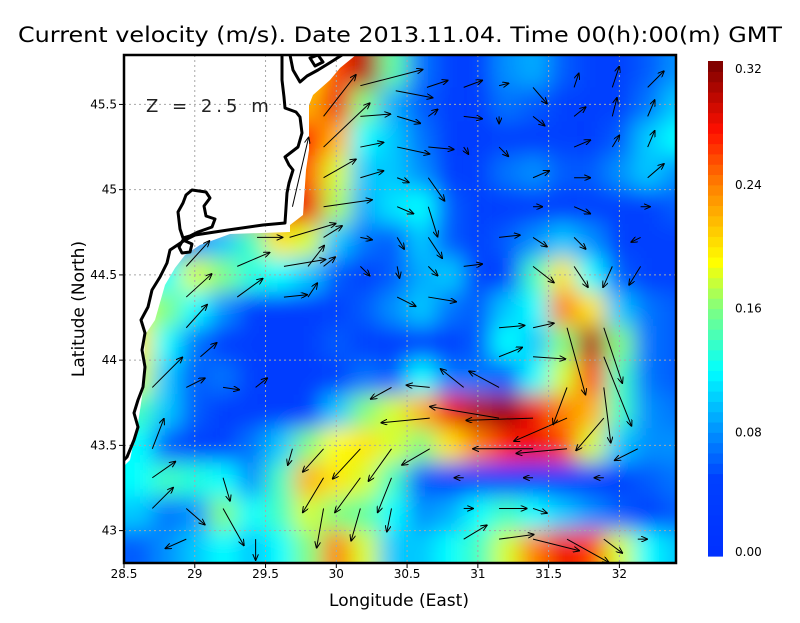 The width and height of the screenshot is (800, 623). I want to click on x-tick-label: 29.5, so click(265, 574).